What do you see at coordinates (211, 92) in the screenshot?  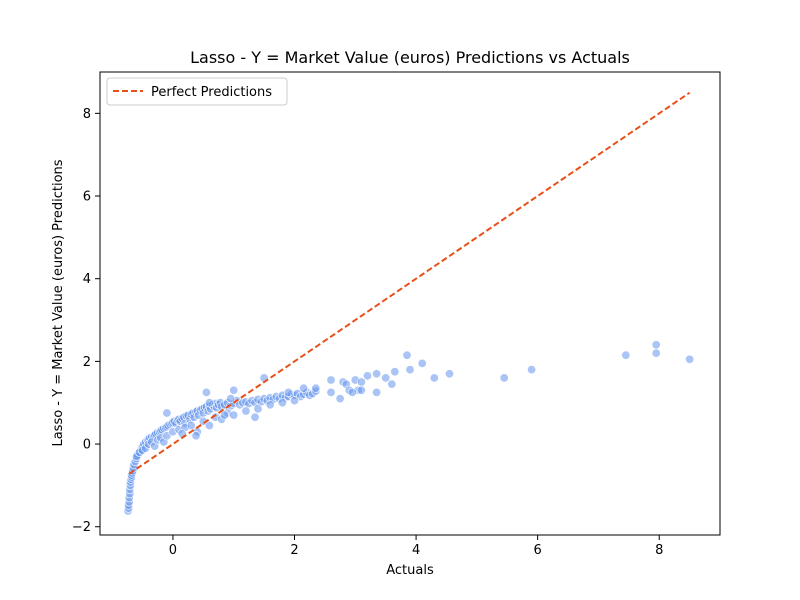 I see `legend-label: Perfect Predictions` at bounding box center [211, 92].